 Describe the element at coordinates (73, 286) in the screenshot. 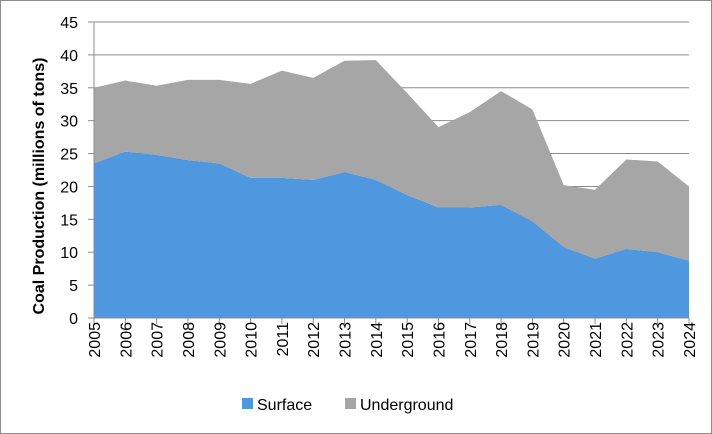

I see `y-tick-label: 5` at that location.